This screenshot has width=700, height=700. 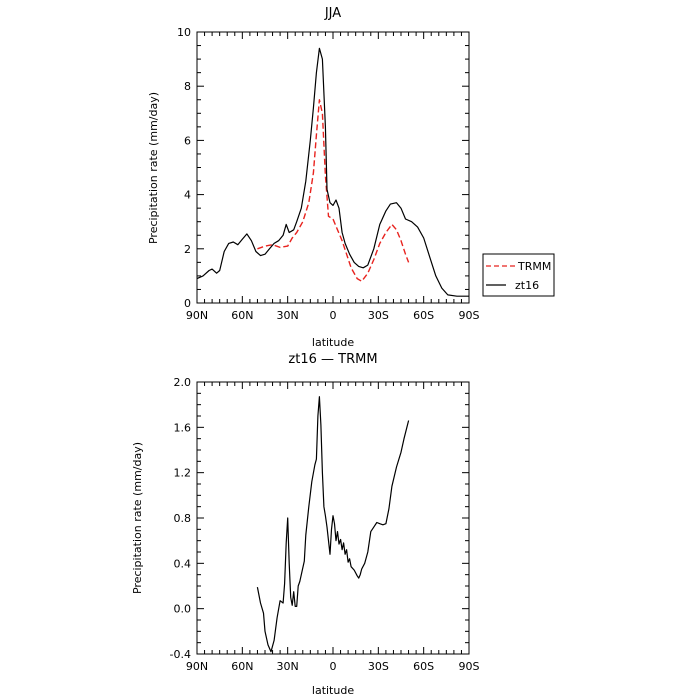 What do you see at coordinates (423, 315) in the screenshot?
I see `top-x-tick-label: 60S` at bounding box center [423, 315].